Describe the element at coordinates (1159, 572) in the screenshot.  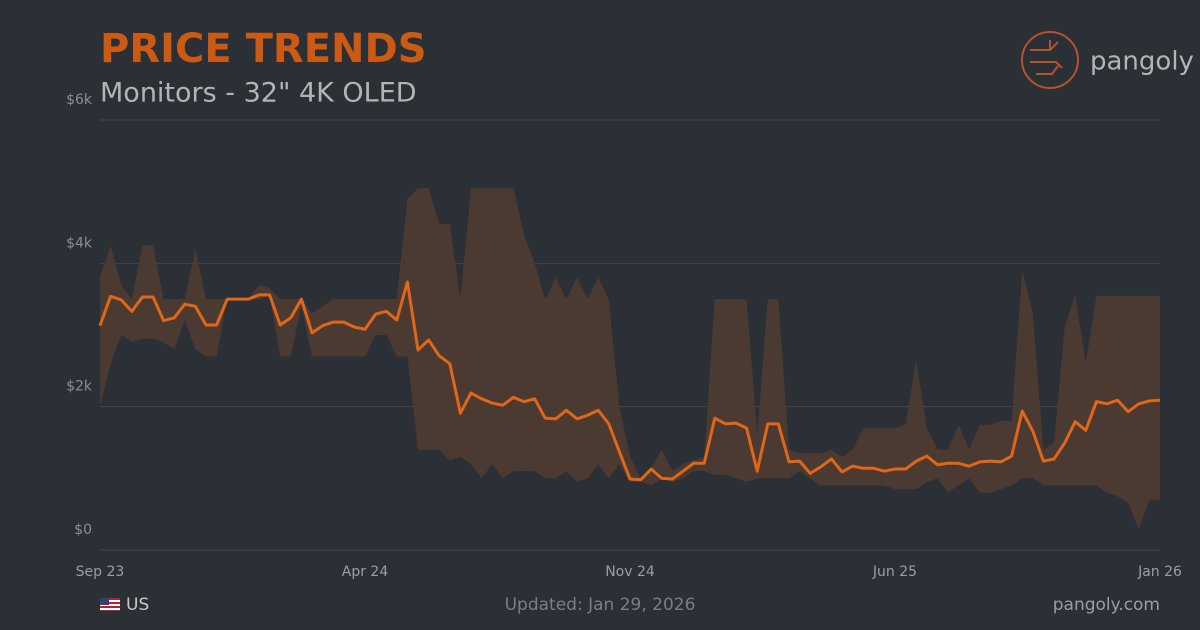
I see `x-tick-label: Jan 26` at that location.